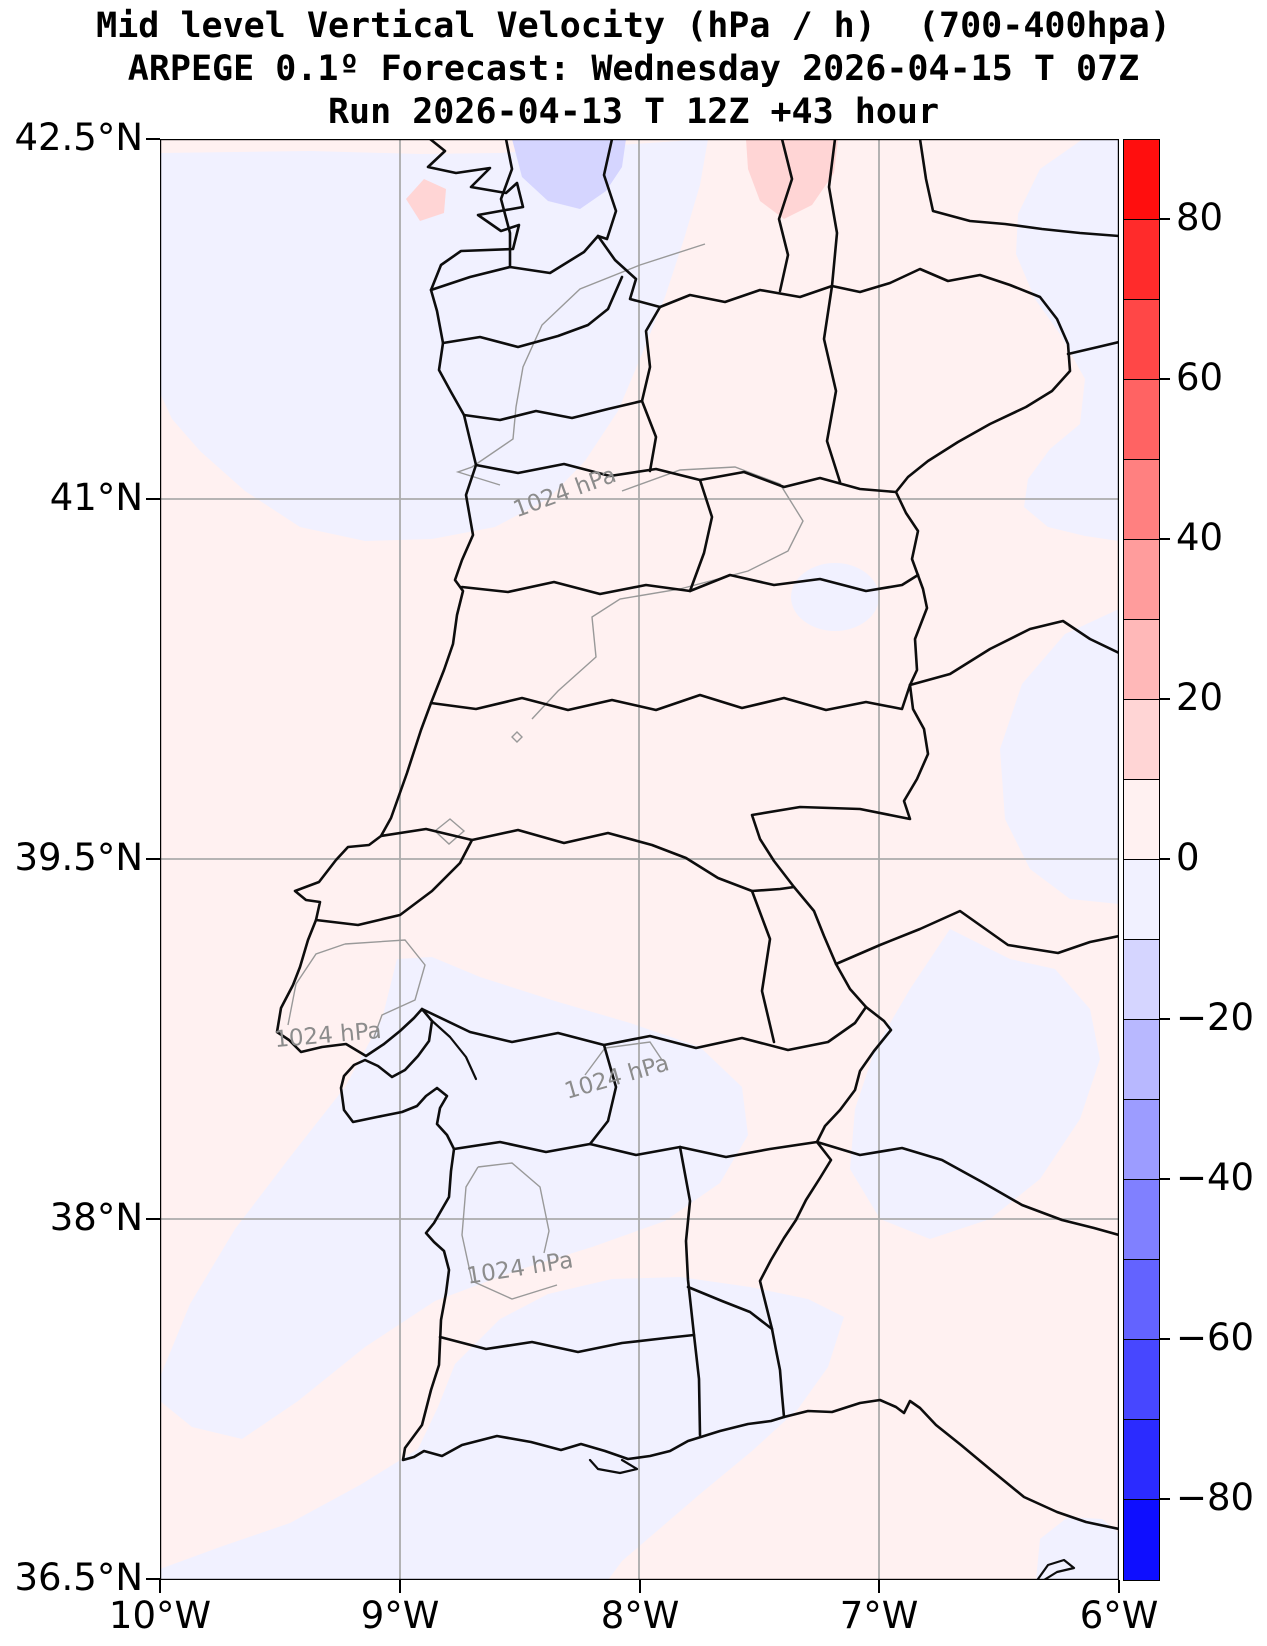  Describe the element at coordinates (78, 857) in the screenshot. I see `lat-tick-label: 39.5°N` at that location.